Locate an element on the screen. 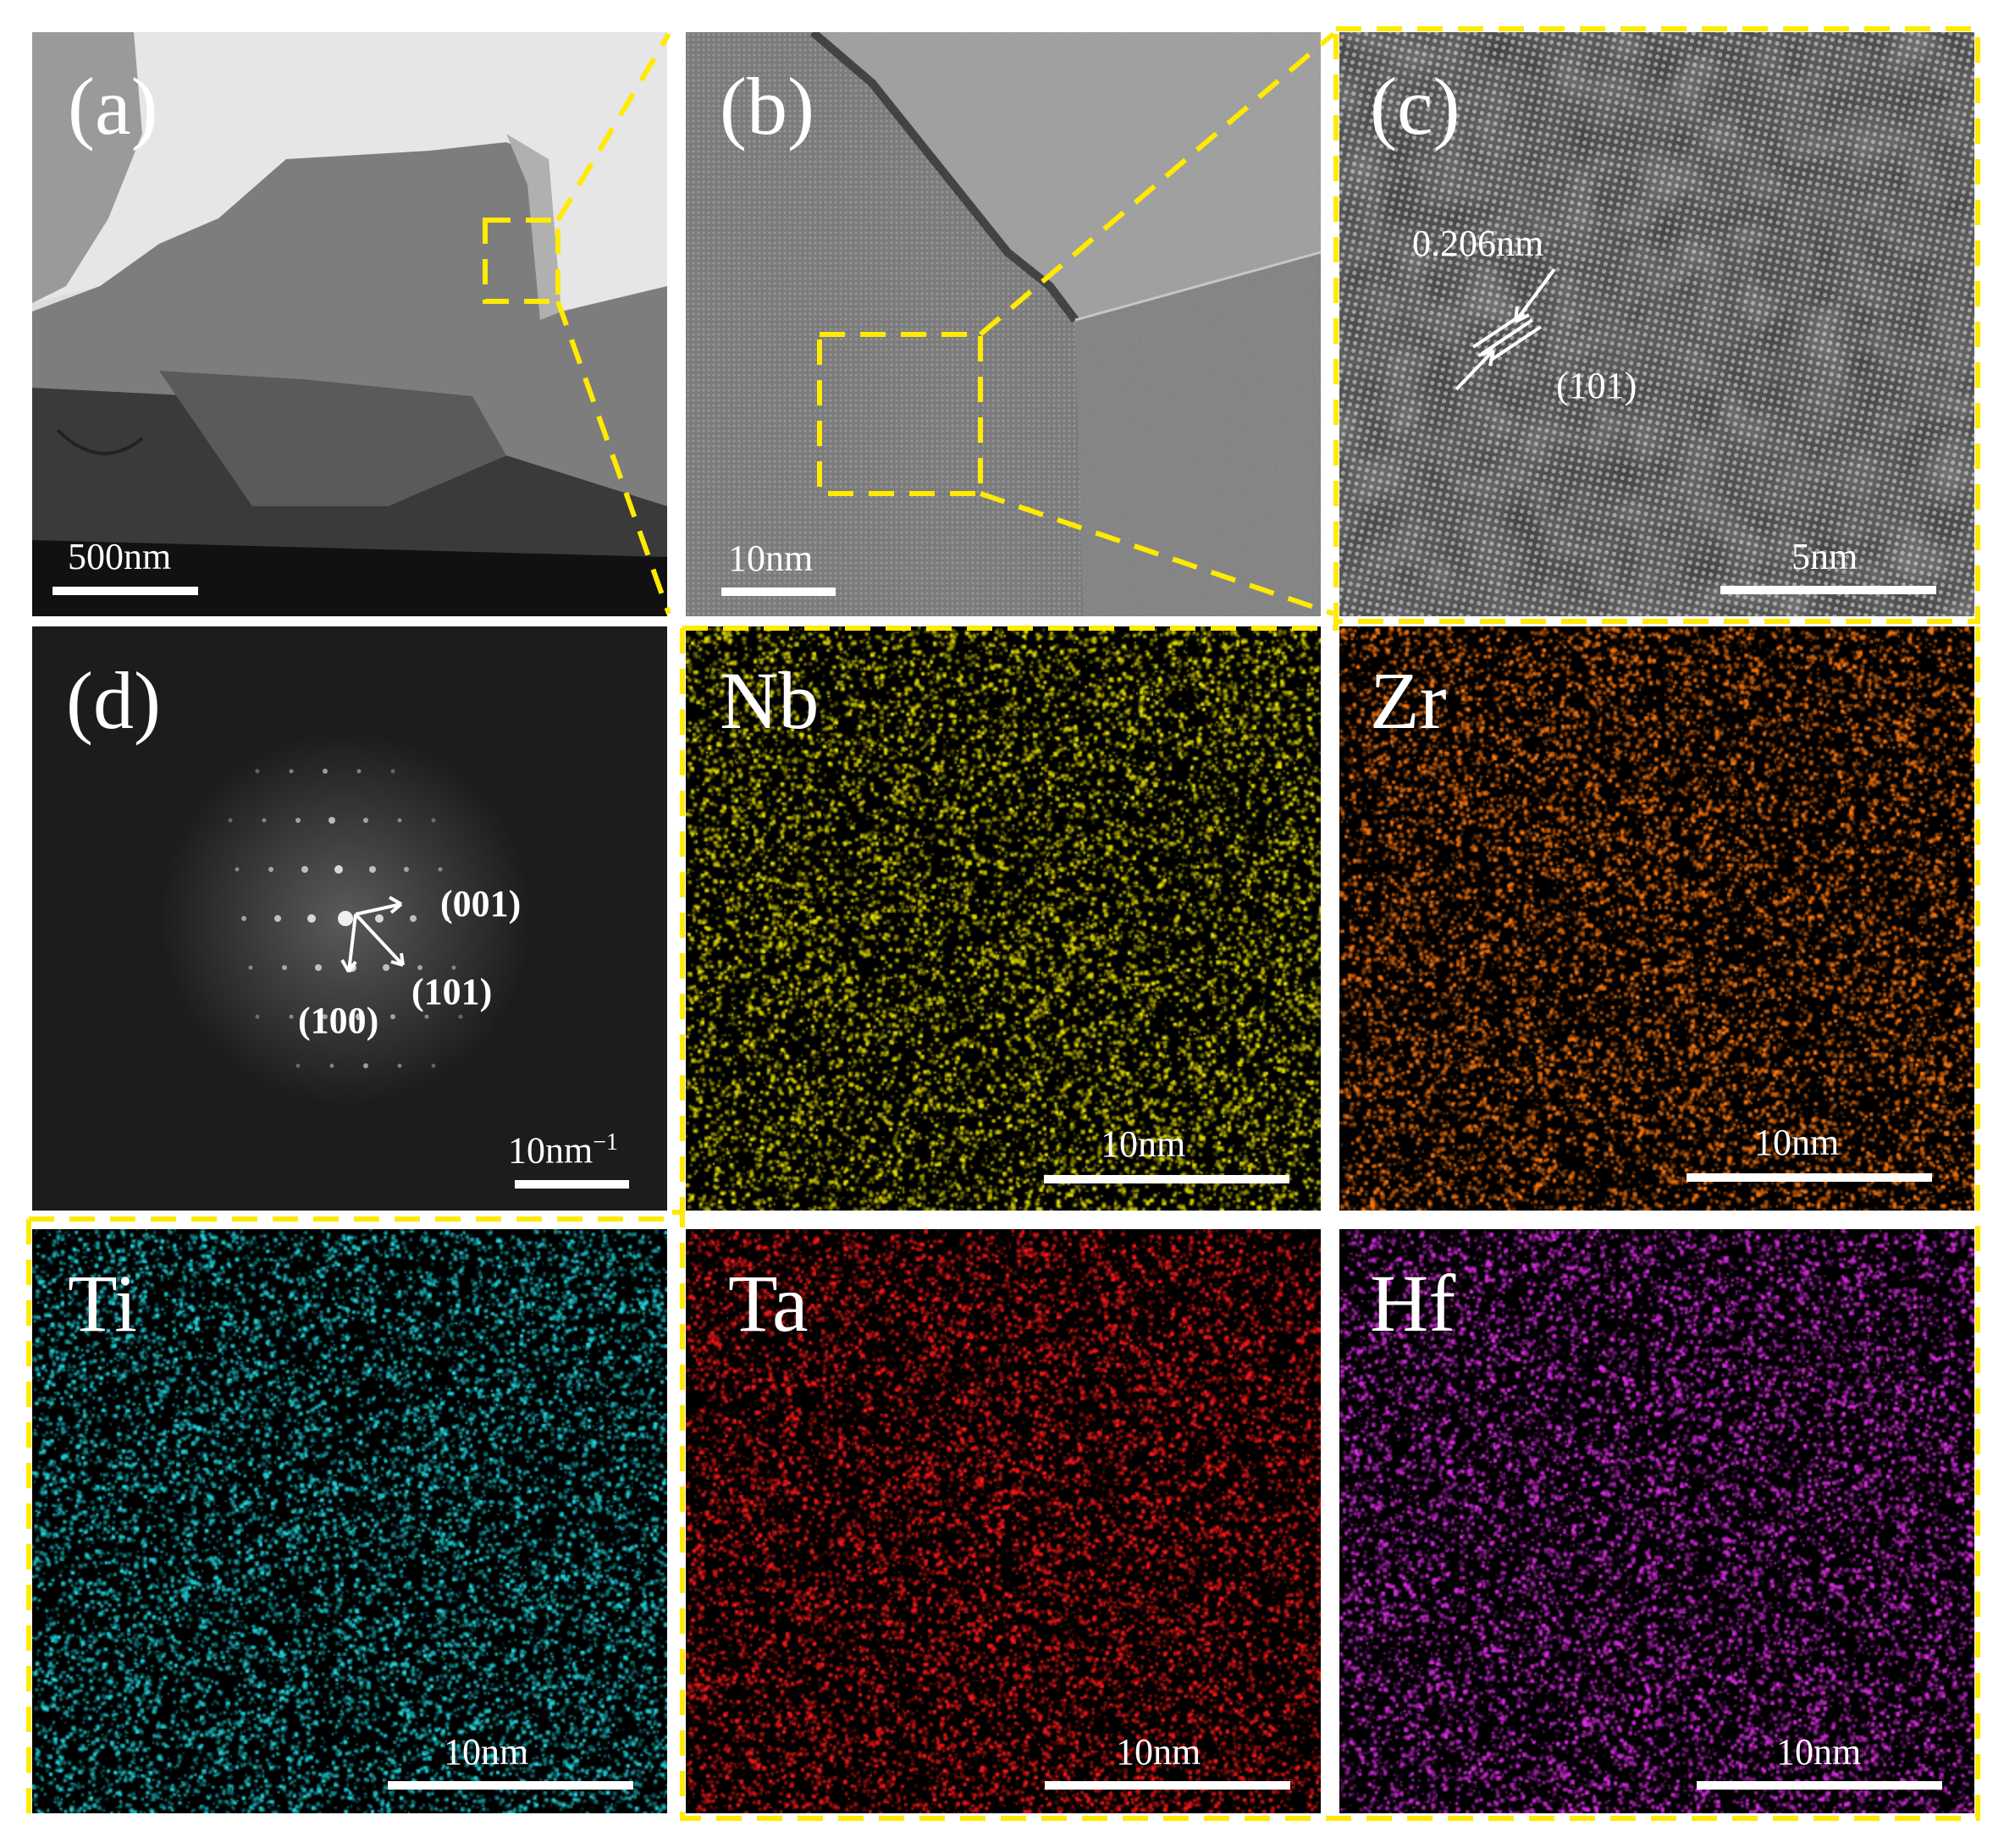  ti-scale-bar is located at coordinates (511, 1785).